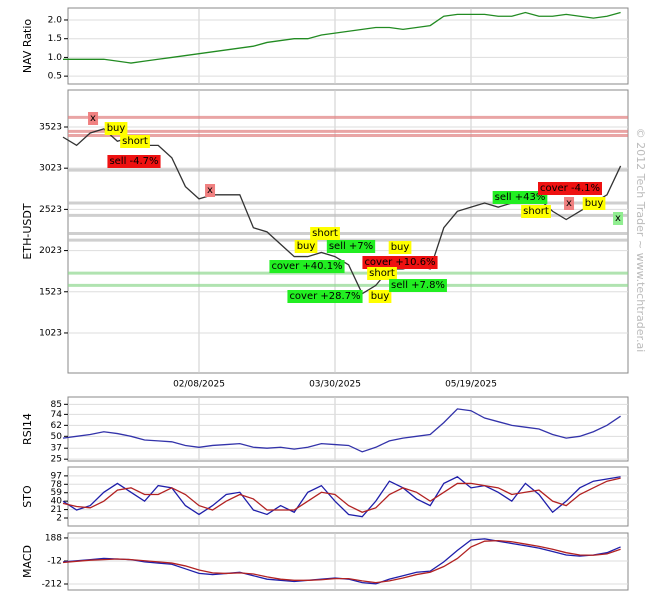 The width and height of the screenshot is (657, 605). What do you see at coordinates (57, 485) in the screenshot?
I see `y-tick-label: 78` at bounding box center [57, 485].